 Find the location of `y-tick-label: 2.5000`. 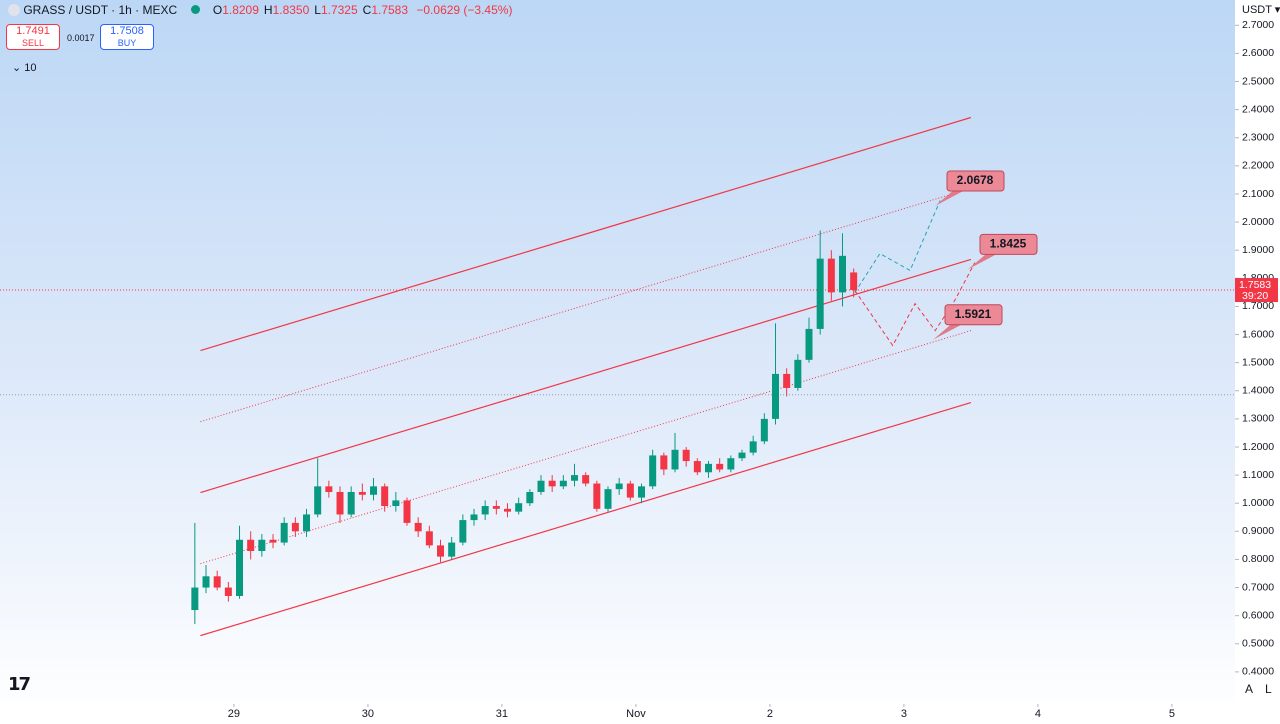

y-tick-label: 2.5000 is located at coordinates (1258, 81).